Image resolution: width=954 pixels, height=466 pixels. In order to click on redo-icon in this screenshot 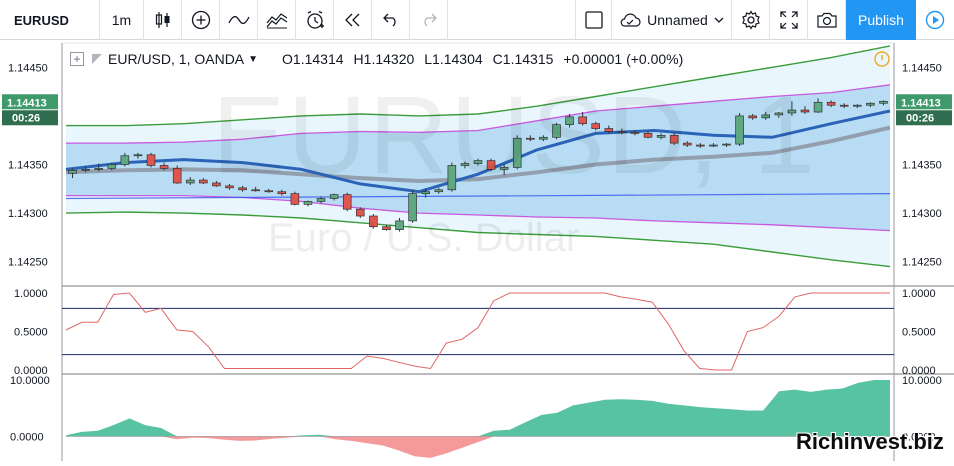, I will do `click(430, 20)`.